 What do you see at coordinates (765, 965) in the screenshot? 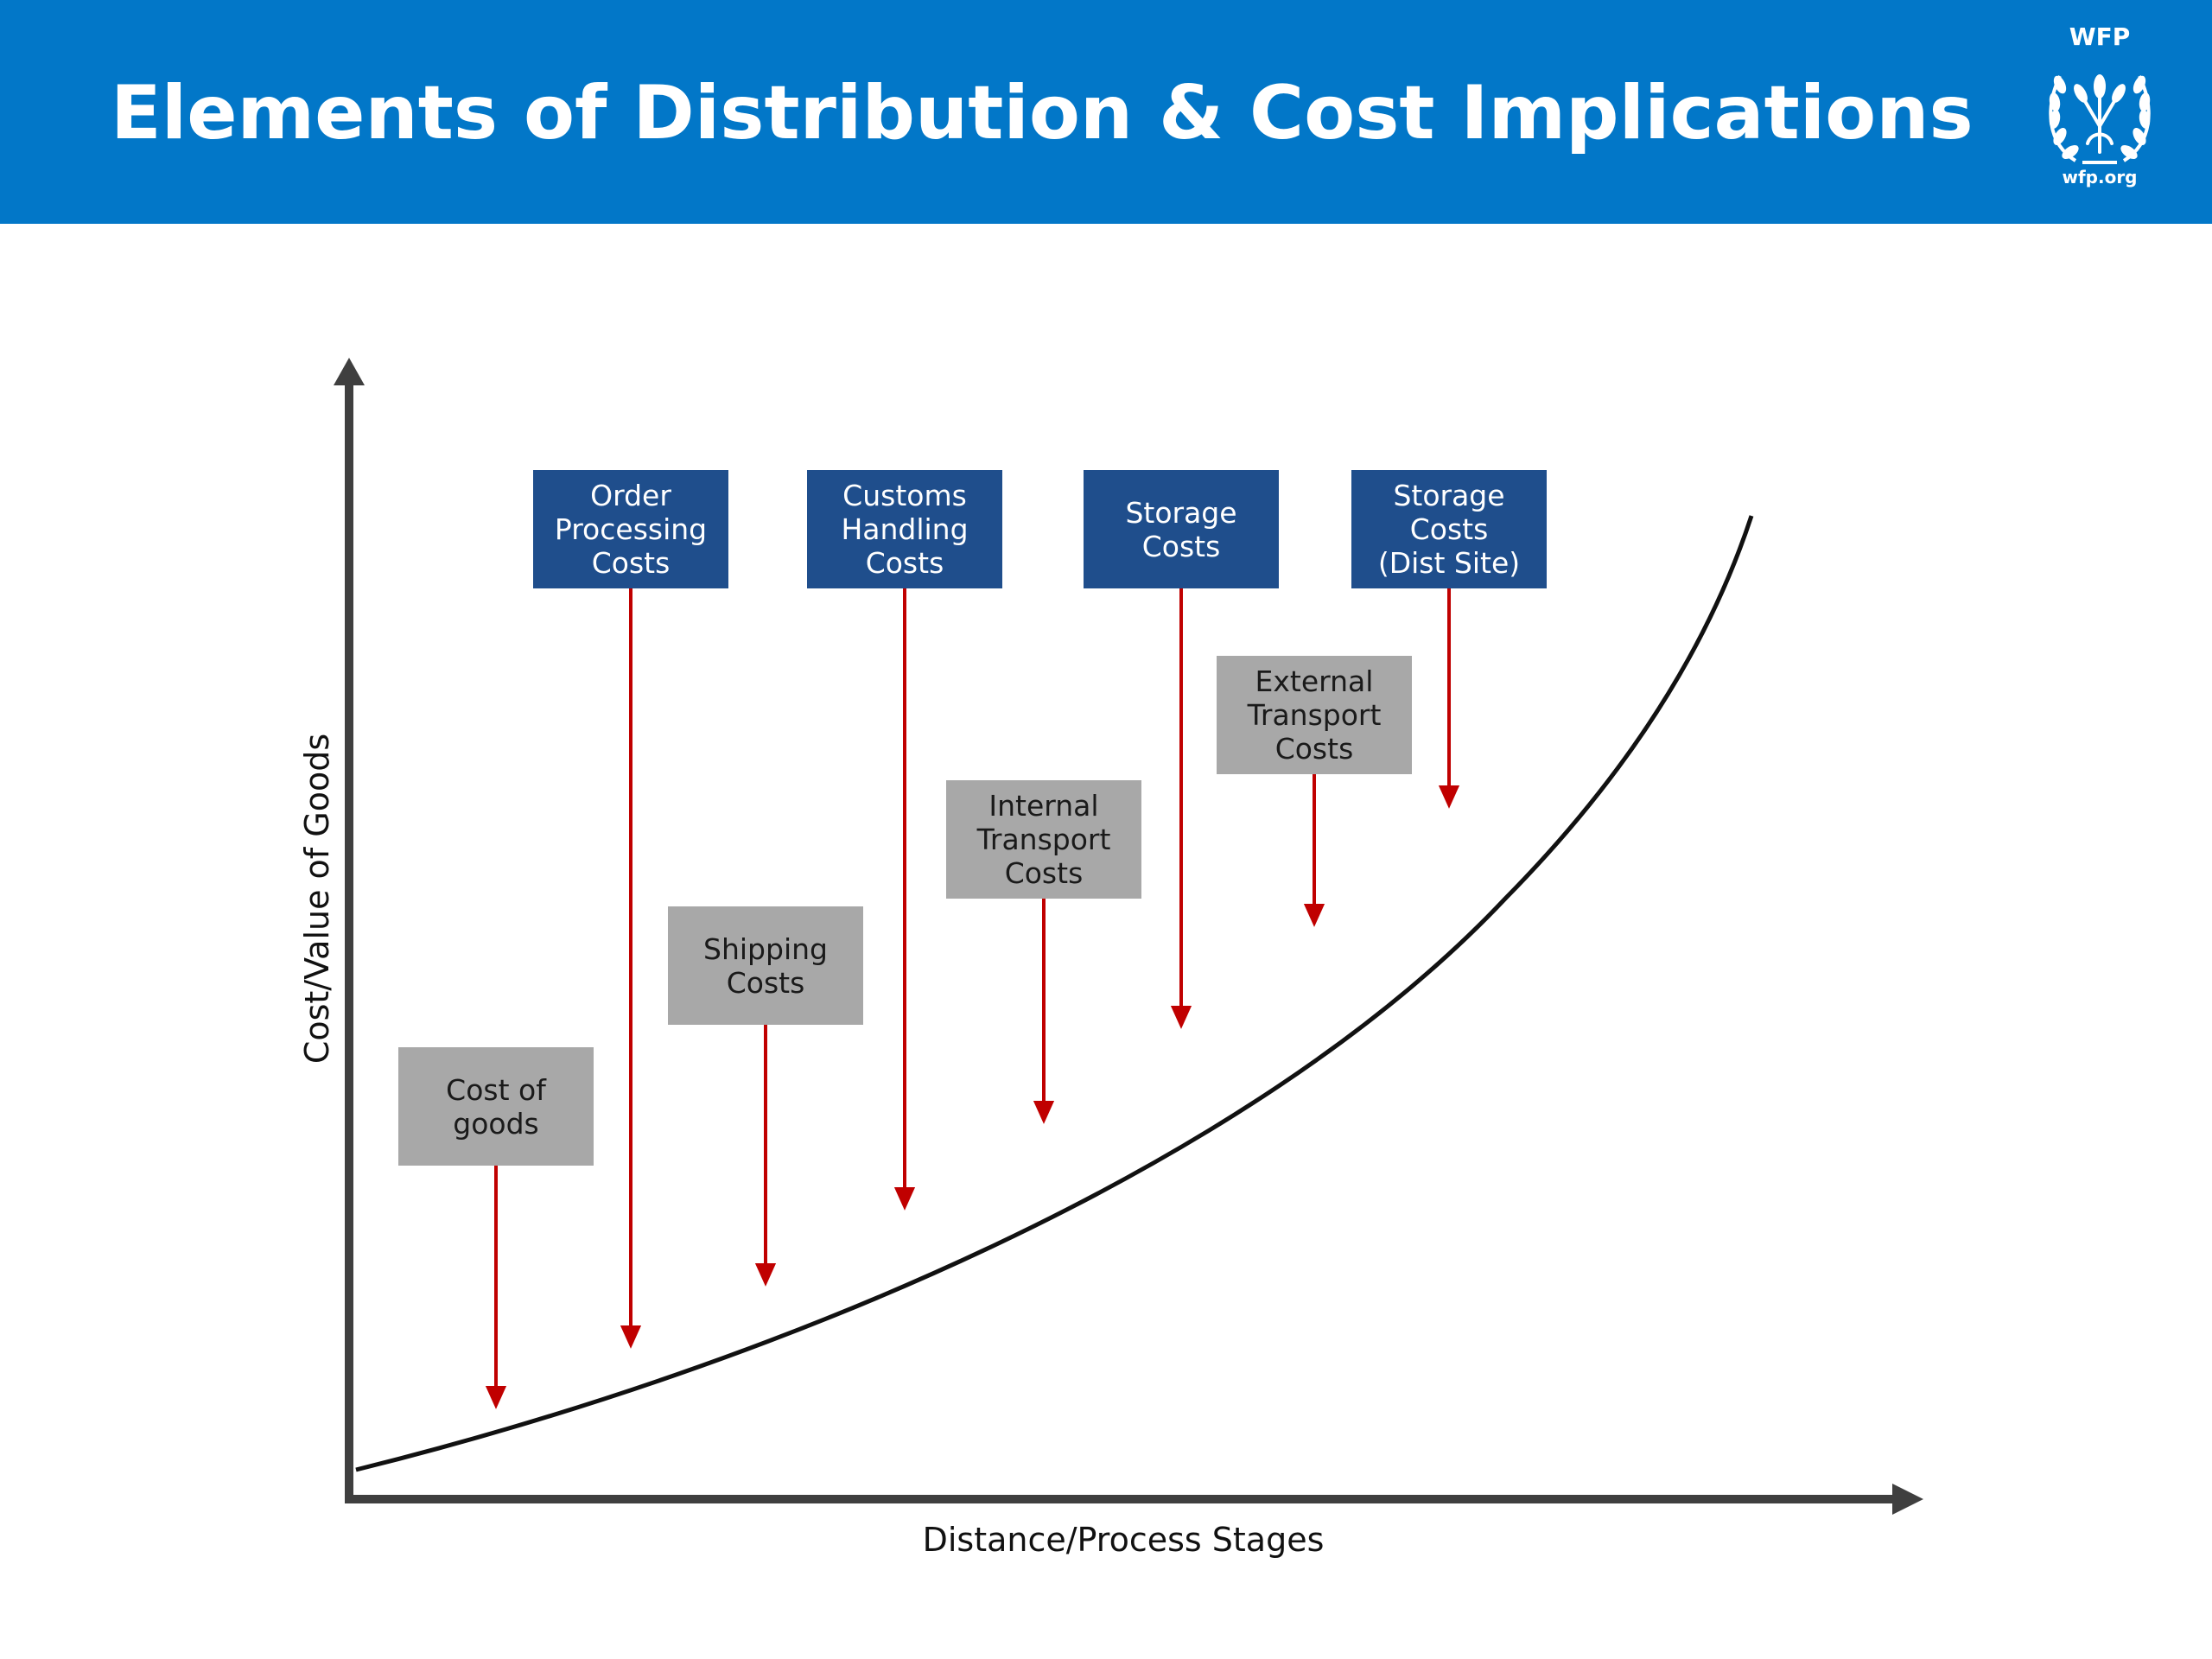
I see `shipping-costs-box: Shipping Costs` at bounding box center [765, 965].